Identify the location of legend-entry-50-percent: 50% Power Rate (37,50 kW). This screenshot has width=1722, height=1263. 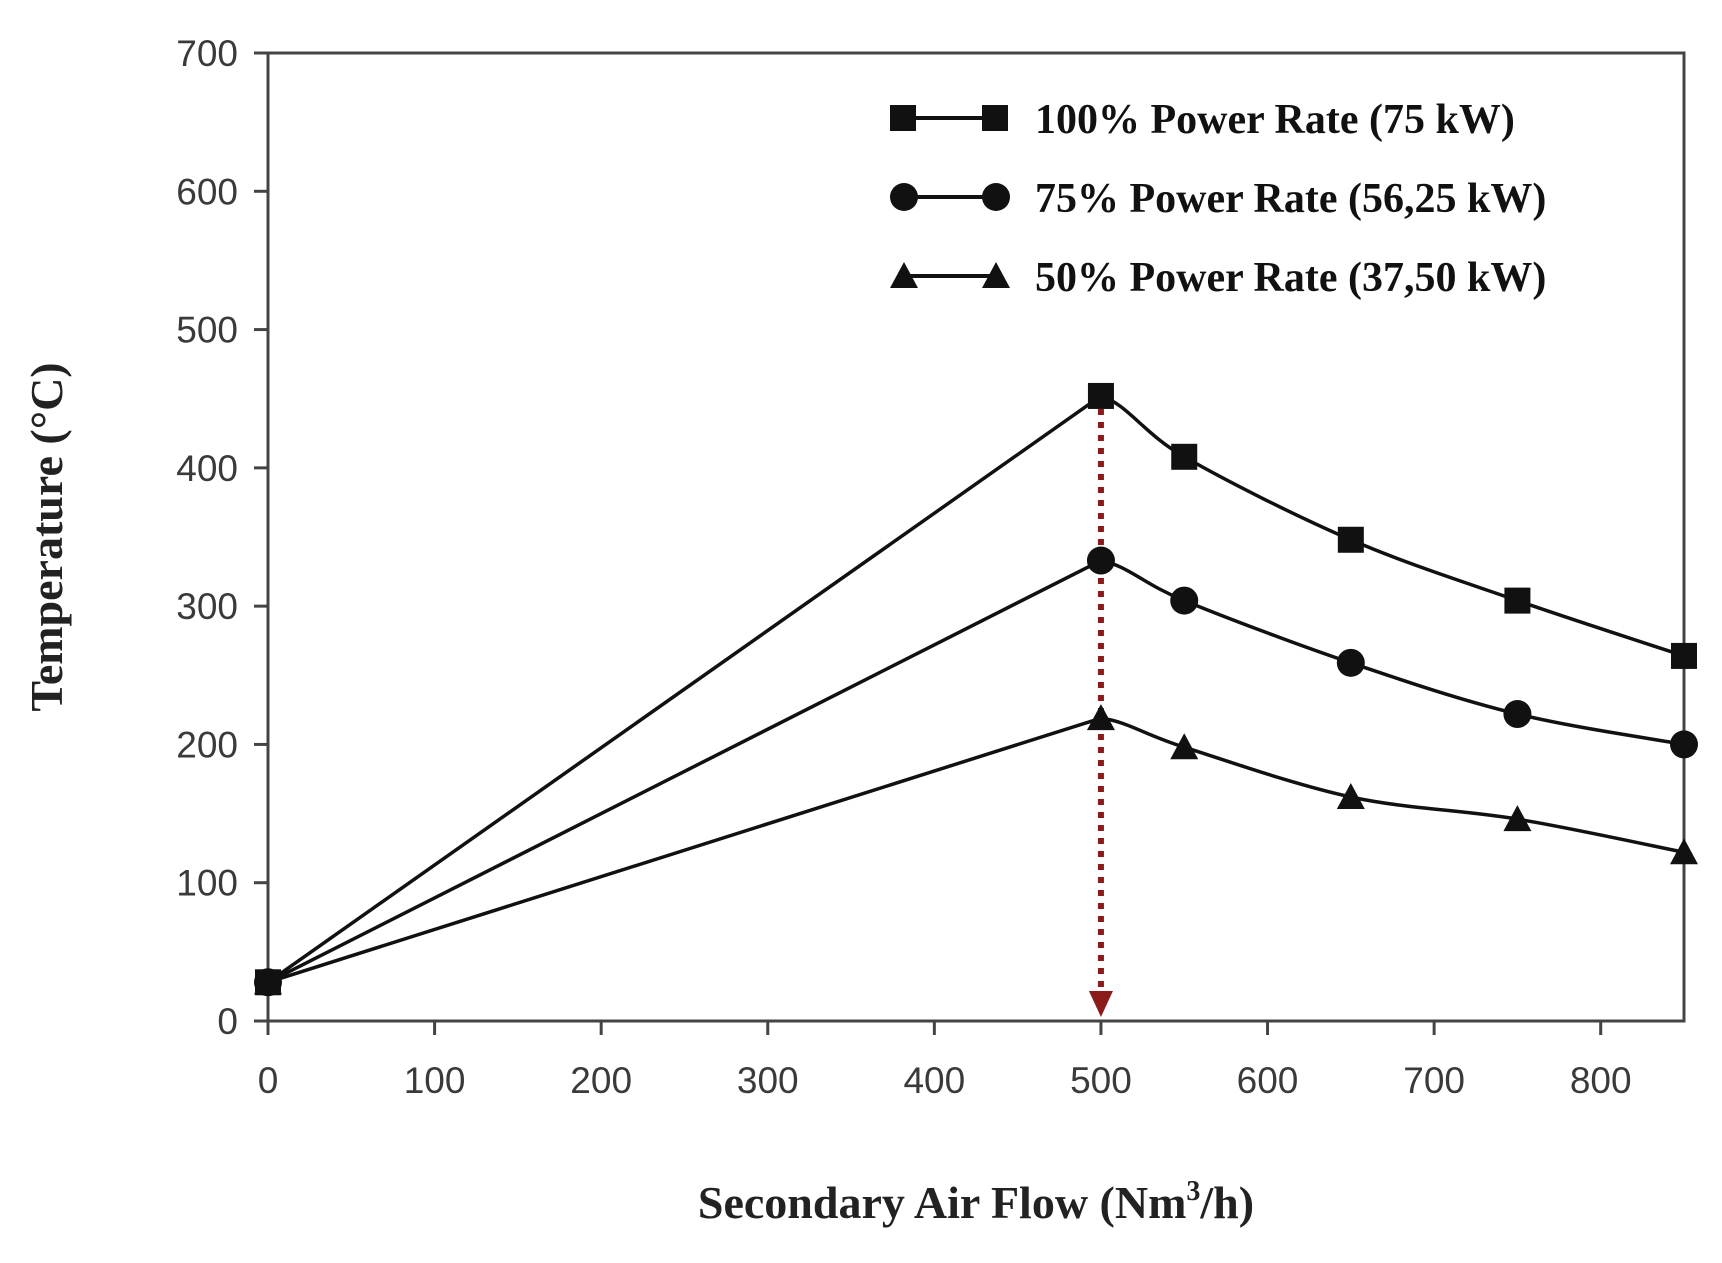
(1218, 278).